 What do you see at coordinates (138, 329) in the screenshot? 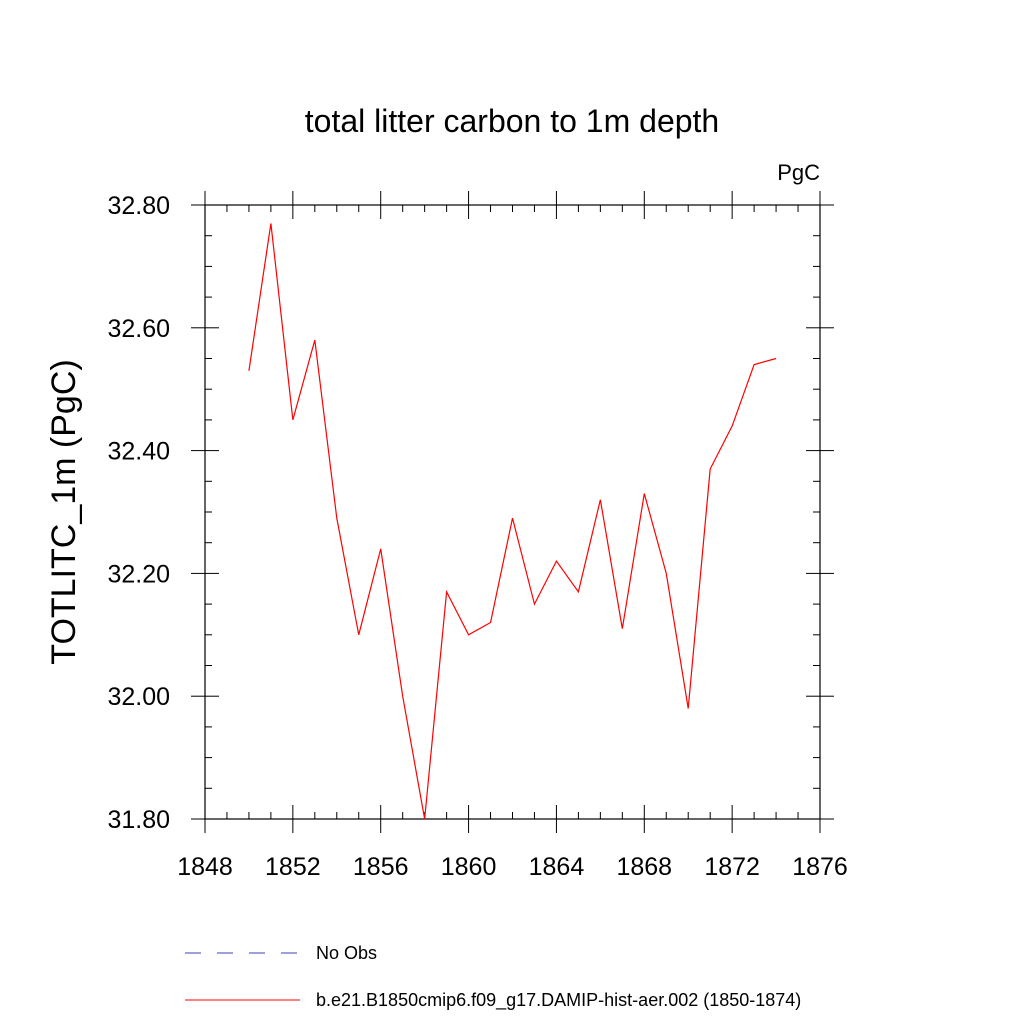
I see `y-tick-label: 32.60` at bounding box center [138, 329].